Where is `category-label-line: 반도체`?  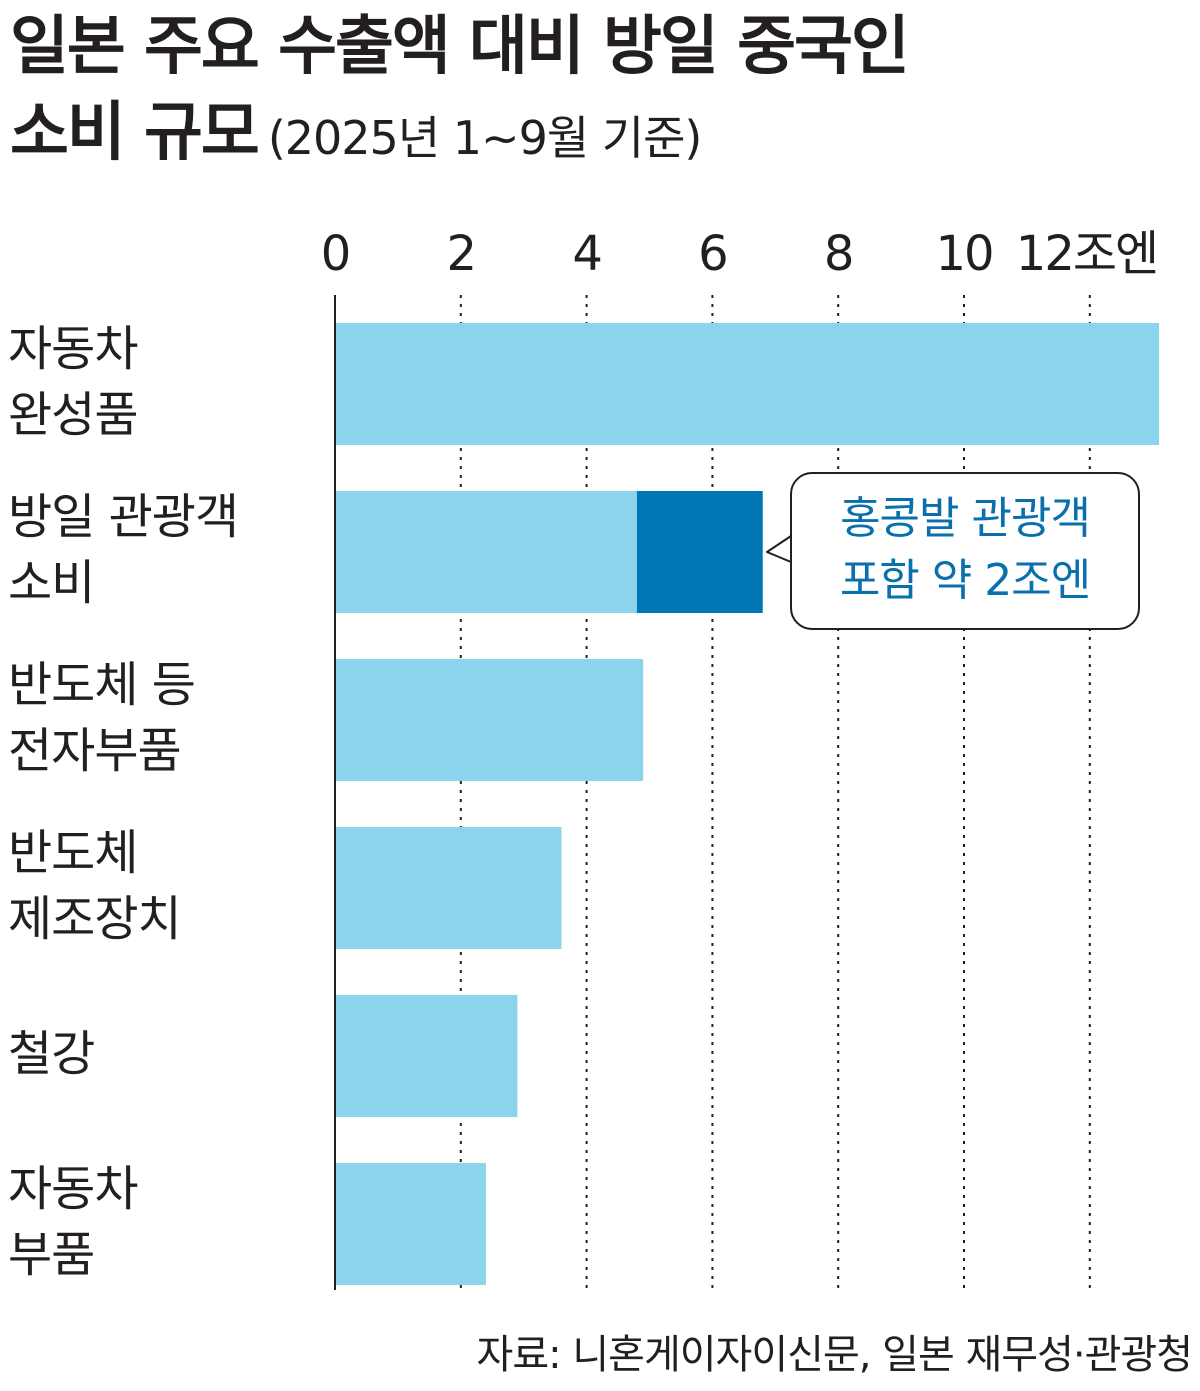 category-label-line: 반도체 is located at coordinates (73, 853).